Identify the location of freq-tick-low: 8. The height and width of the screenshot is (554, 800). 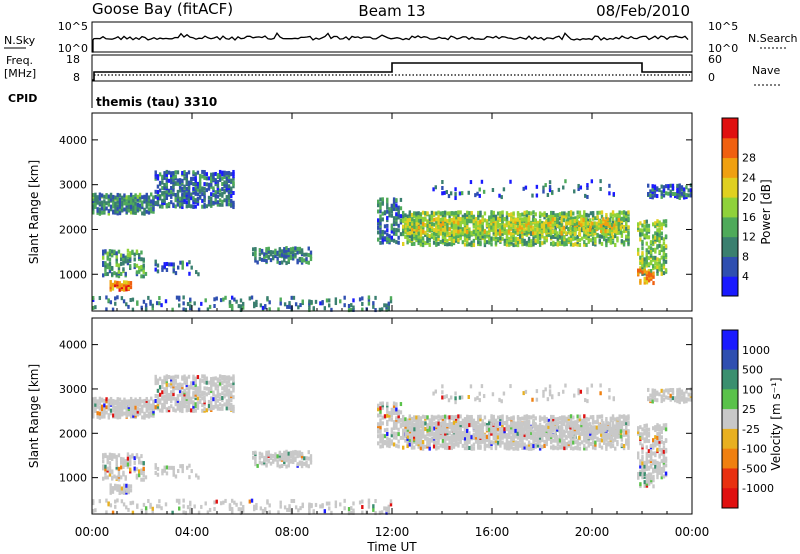
(76, 77).